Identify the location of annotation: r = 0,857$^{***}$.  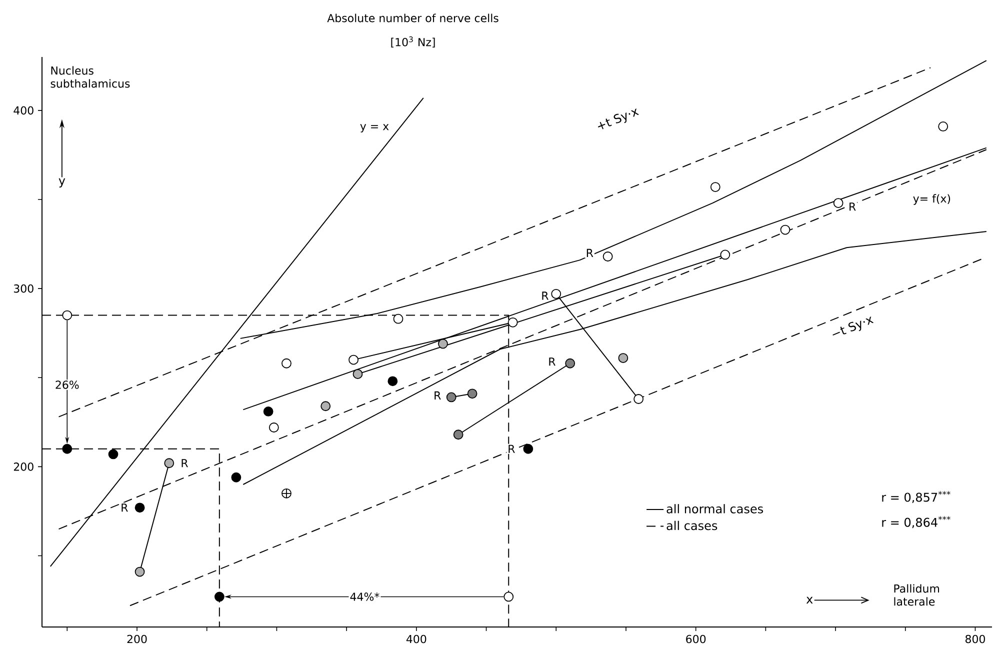
(916, 497).